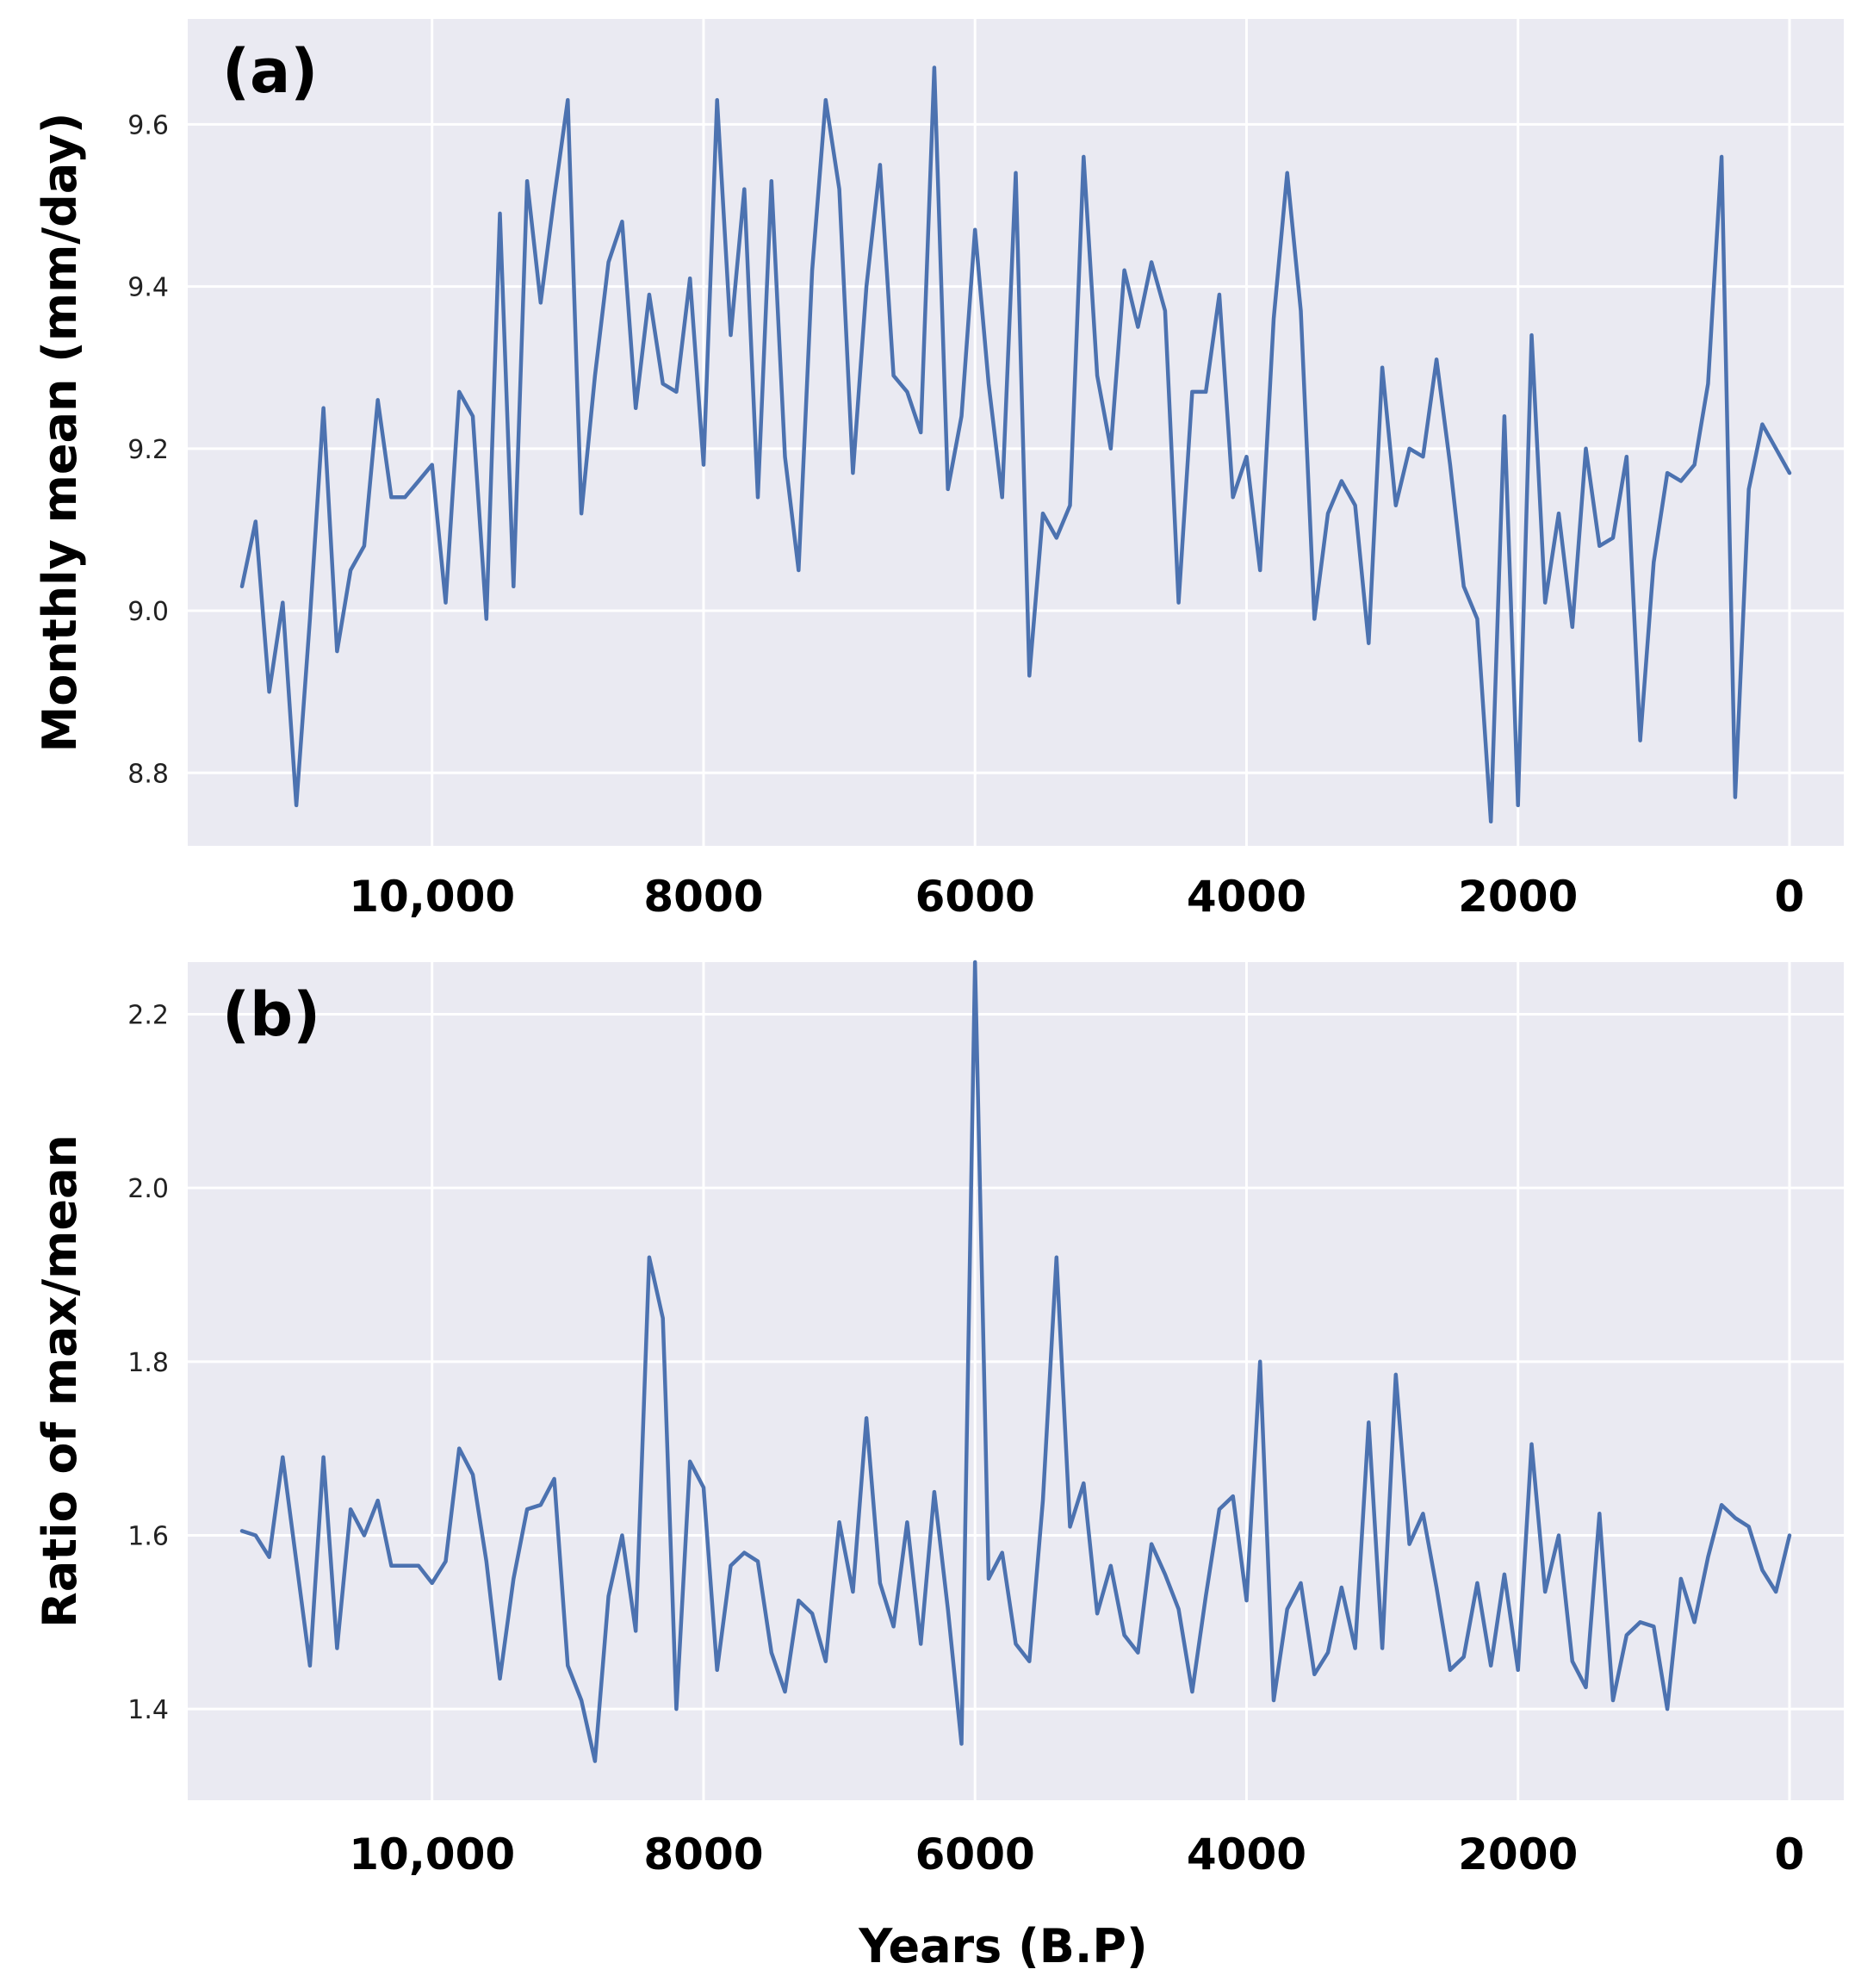 Image resolution: width=1861 pixels, height=1988 pixels. What do you see at coordinates (60, 1381) in the screenshot?
I see `y-axis-title-b: Ratio of max/mean` at bounding box center [60, 1381].